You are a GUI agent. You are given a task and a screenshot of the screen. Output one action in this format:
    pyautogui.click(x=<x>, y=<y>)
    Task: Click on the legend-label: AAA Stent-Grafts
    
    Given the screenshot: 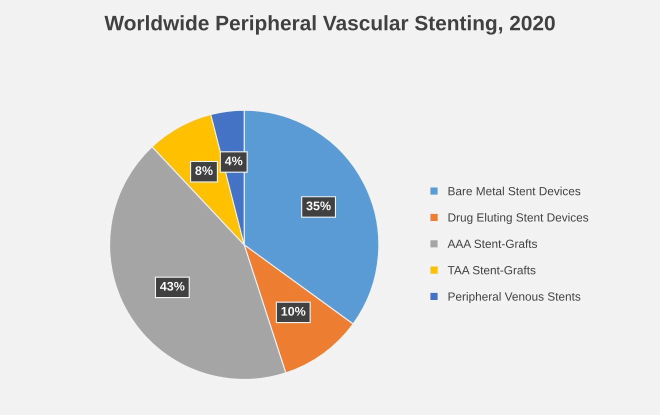 What is the action you would take?
    pyautogui.click(x=493, y=243)
    